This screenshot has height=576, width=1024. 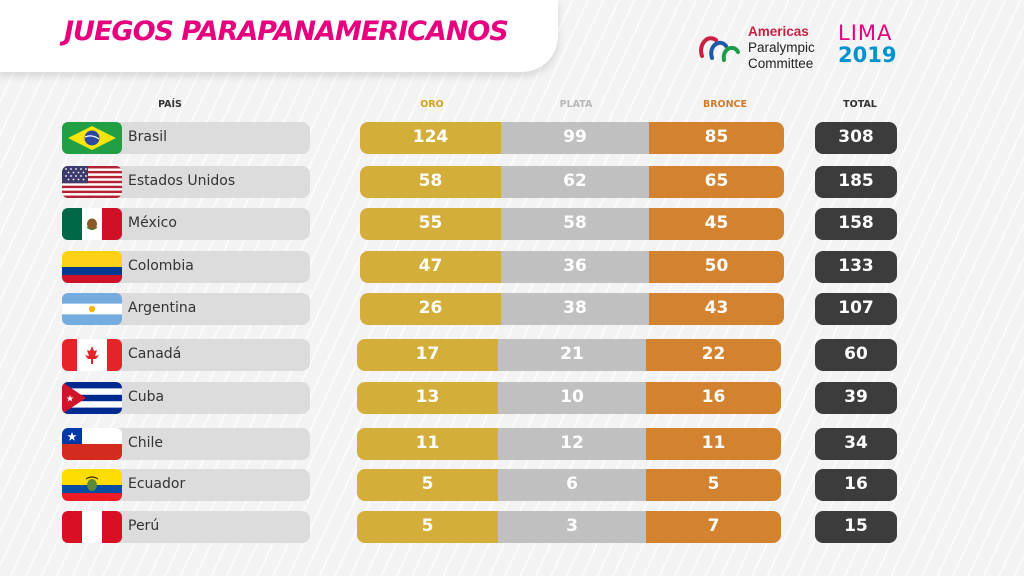 I want to click on country-name: Argentina, so click(x=162, y=308).